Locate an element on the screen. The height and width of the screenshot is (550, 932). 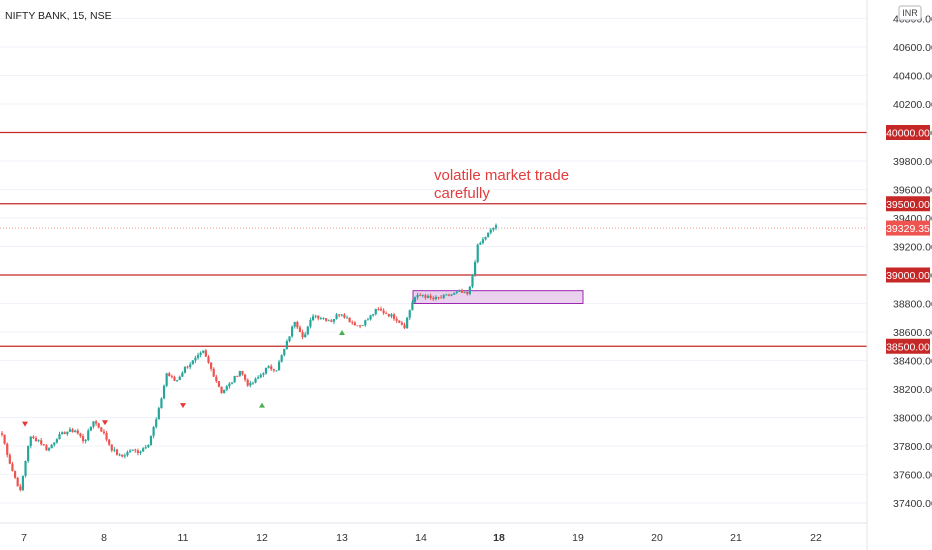
demand-zone-box is located at coordinates (498, 297).